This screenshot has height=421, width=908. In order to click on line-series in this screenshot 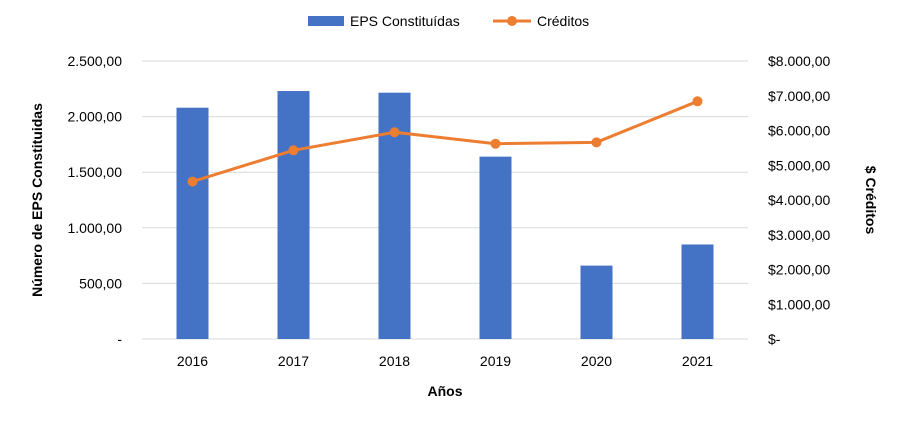, I will do `click(445, 141)`.